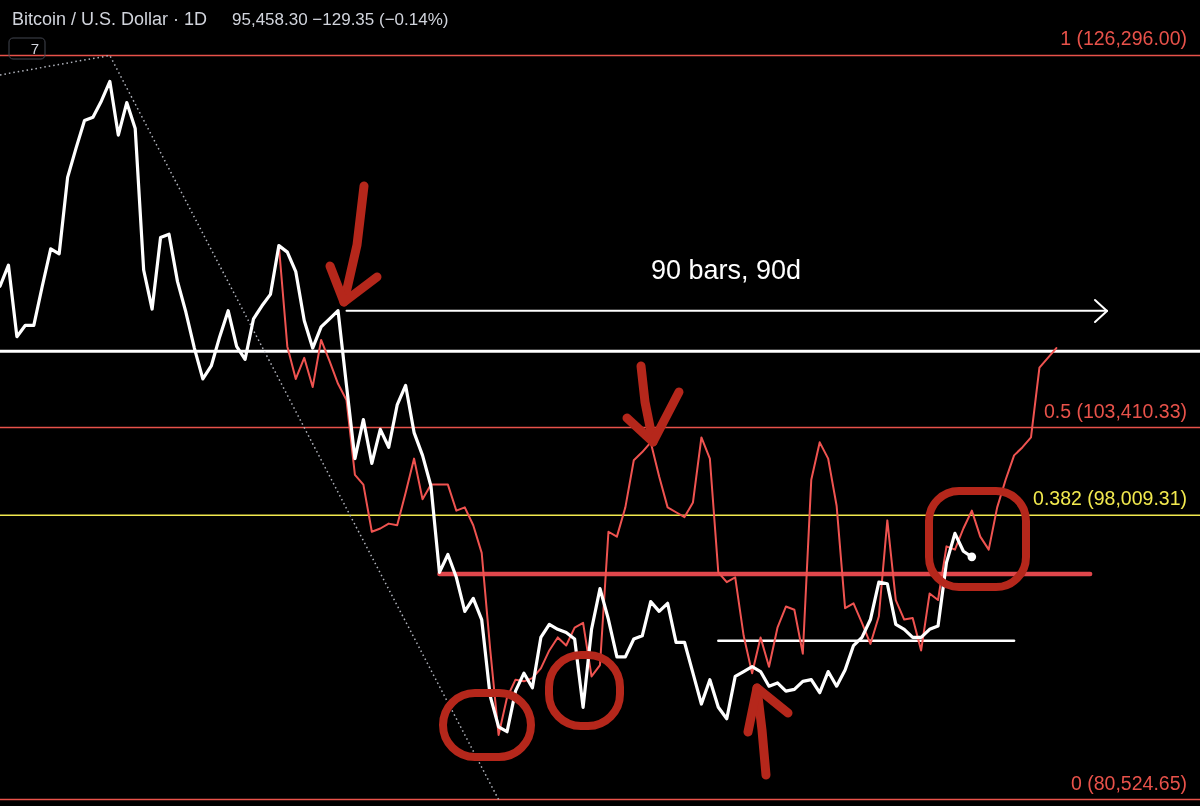  Describe the element at coordinates (1128, 782) in the screenshot. I see `ref-line-label: 0 (80,524.65)` at that location.